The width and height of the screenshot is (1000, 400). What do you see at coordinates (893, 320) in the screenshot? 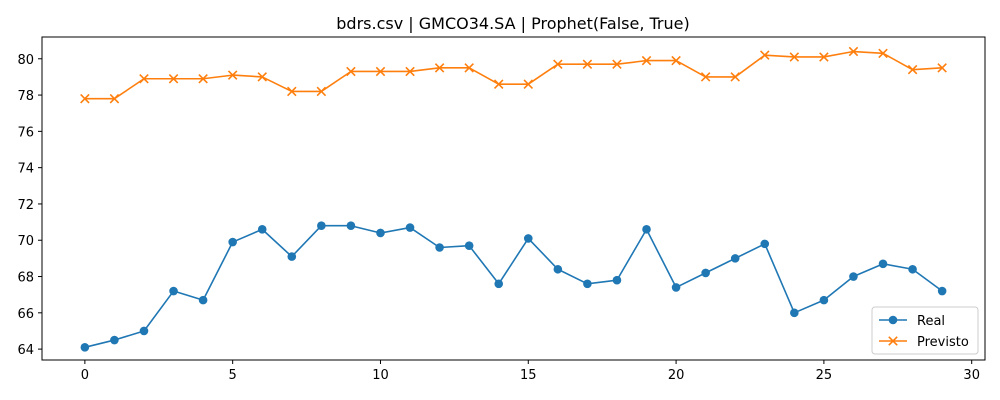
I see `legend-marker` at bounding box center [893, 320].